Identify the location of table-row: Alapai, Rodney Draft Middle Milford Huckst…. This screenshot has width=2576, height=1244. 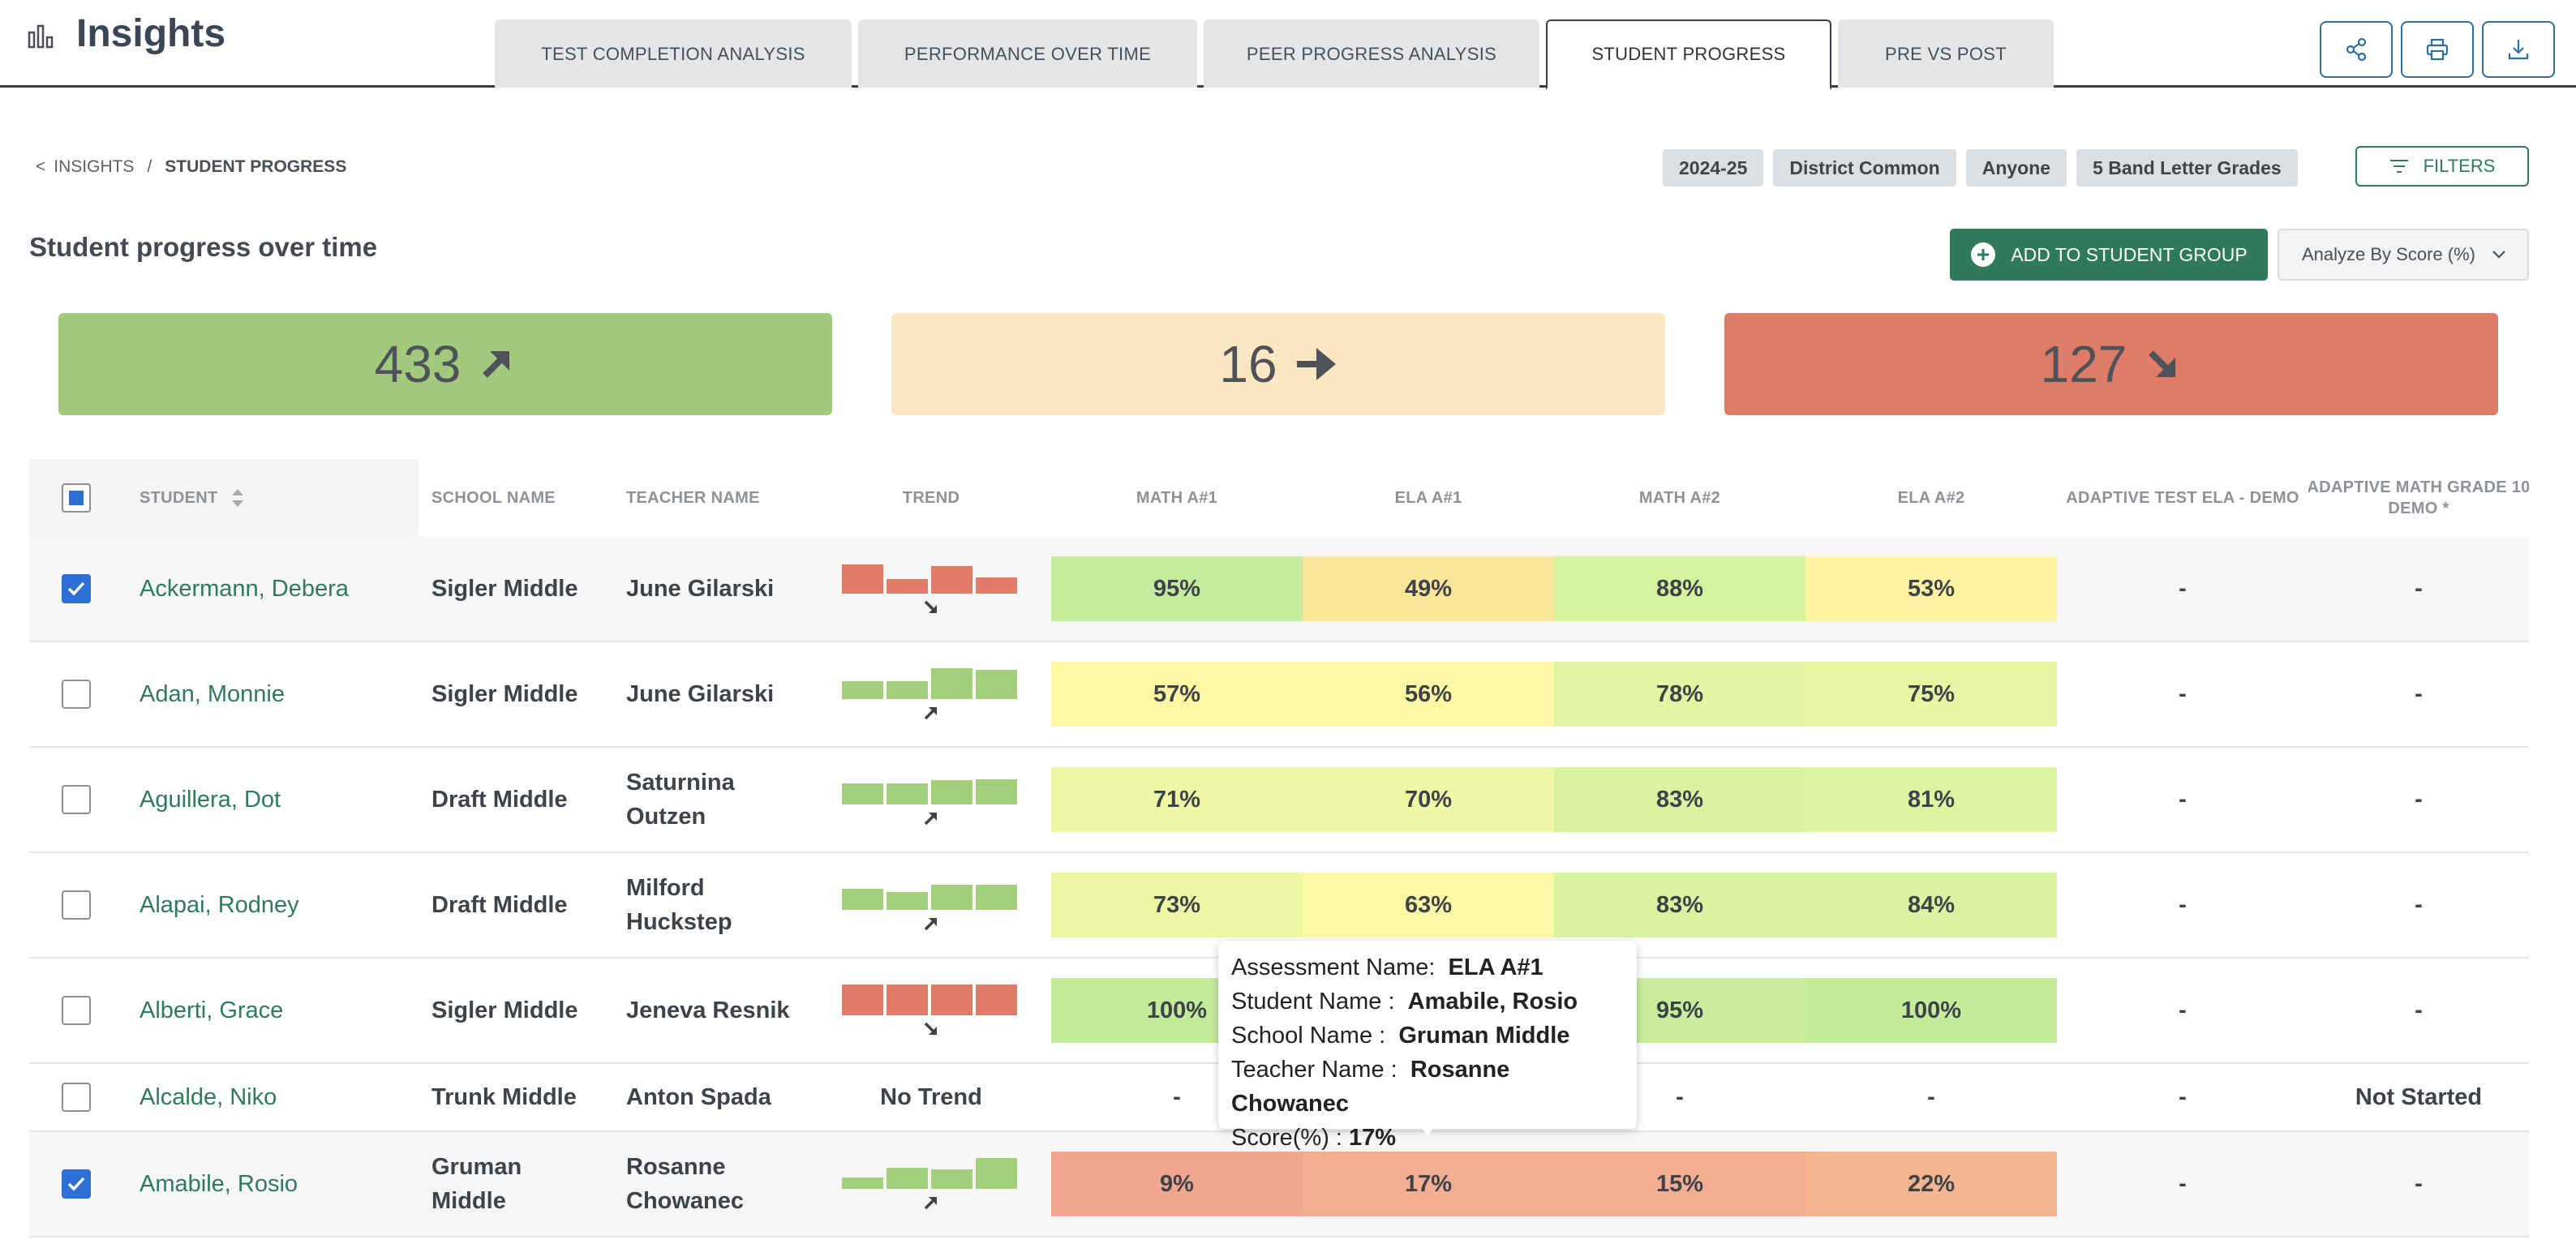
(1279, 906).